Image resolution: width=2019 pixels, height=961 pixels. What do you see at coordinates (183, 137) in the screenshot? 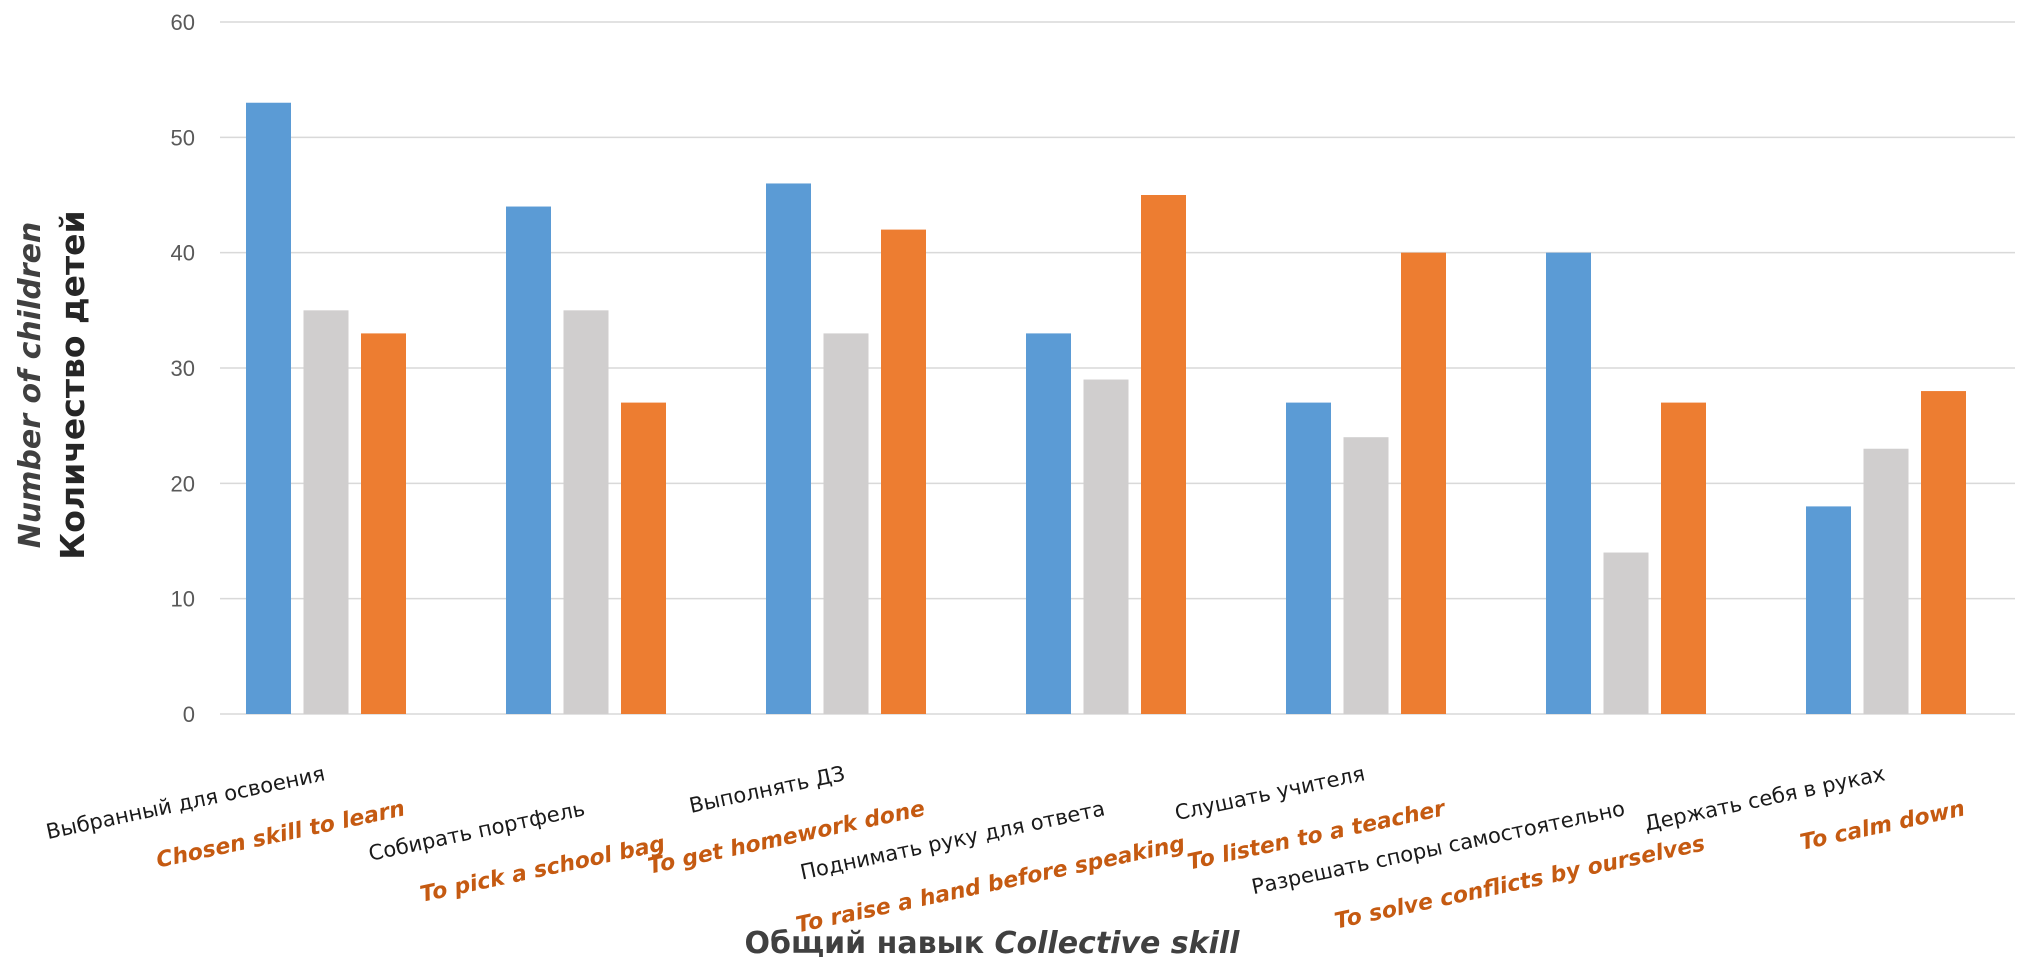
I see `y-tick-label: 50` at bounding box center [183, 137].